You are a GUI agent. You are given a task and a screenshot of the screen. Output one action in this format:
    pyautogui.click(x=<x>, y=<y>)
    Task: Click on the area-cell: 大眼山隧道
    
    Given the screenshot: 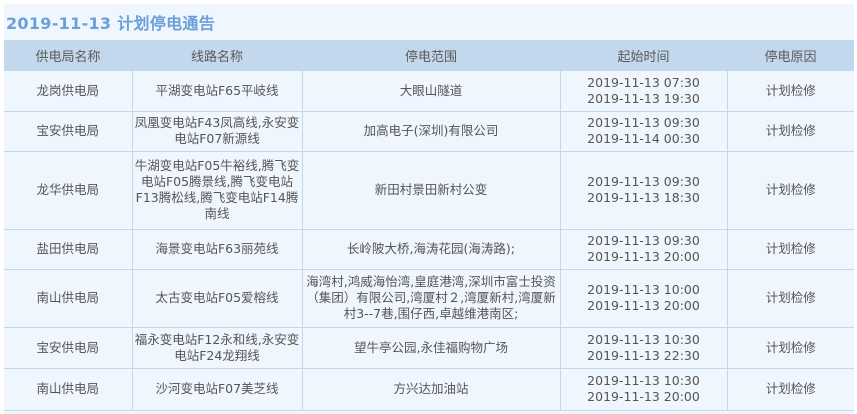 What is the action you would take?
    pyautogui.click(x=431, y=91)
    